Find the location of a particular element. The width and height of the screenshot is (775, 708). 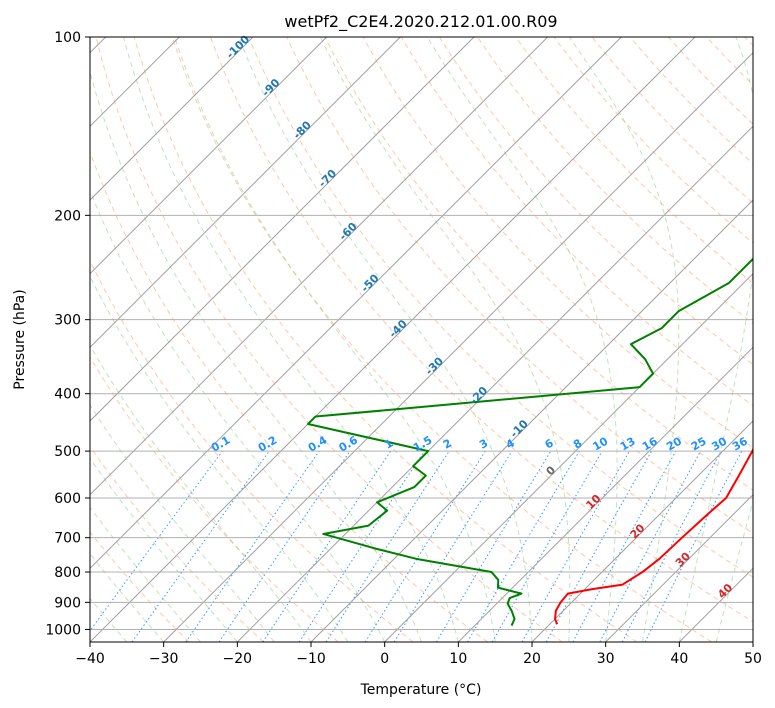

y-tick-label: 600 is located at coordinates (67, 499).